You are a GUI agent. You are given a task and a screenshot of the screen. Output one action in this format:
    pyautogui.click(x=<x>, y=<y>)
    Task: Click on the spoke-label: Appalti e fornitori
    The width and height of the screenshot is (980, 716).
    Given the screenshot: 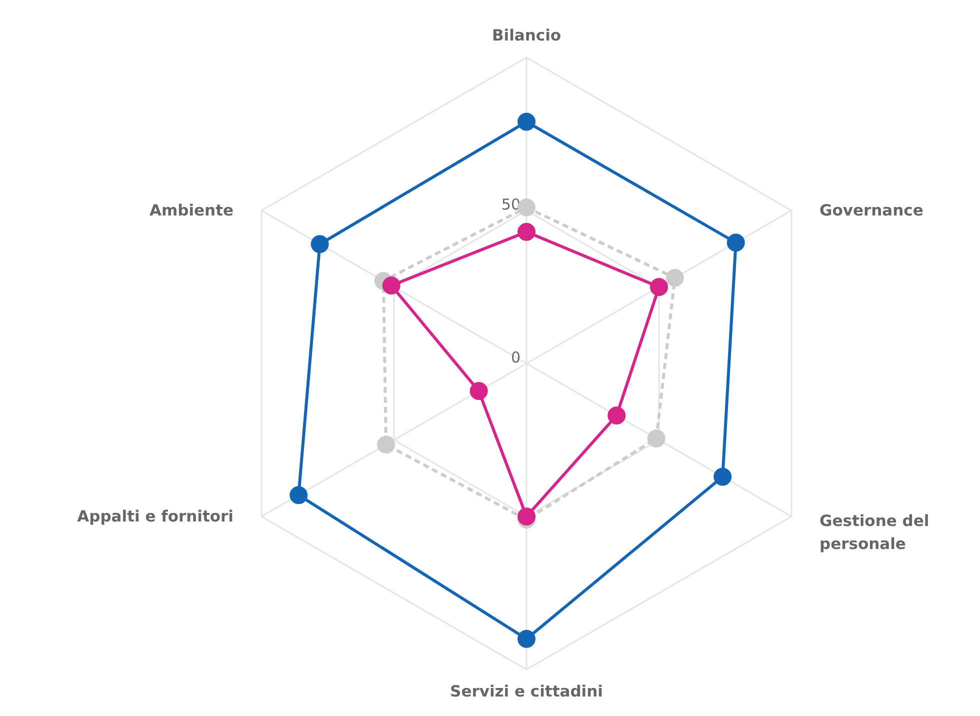 What is the action you would take?
    pyautogui.click(x=155, y=517)
    